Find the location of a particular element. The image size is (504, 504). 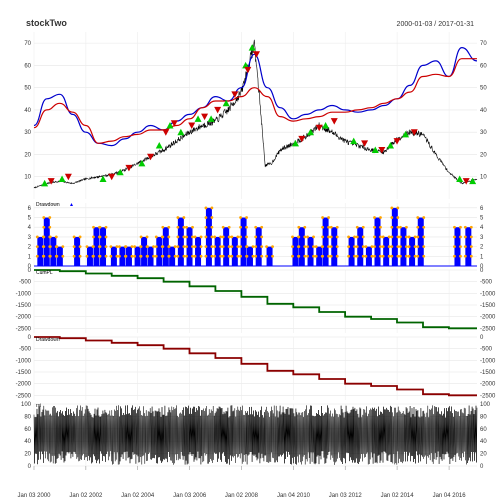

x-tick-label: Jan 03 2000 is located at coordinates (34, 496).